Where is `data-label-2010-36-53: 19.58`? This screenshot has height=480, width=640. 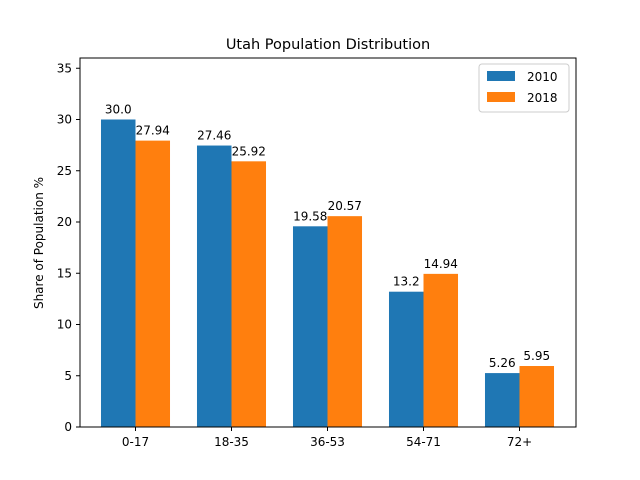 data-label-2010-36-53: 19.58 is located at coordinates (310, 216).